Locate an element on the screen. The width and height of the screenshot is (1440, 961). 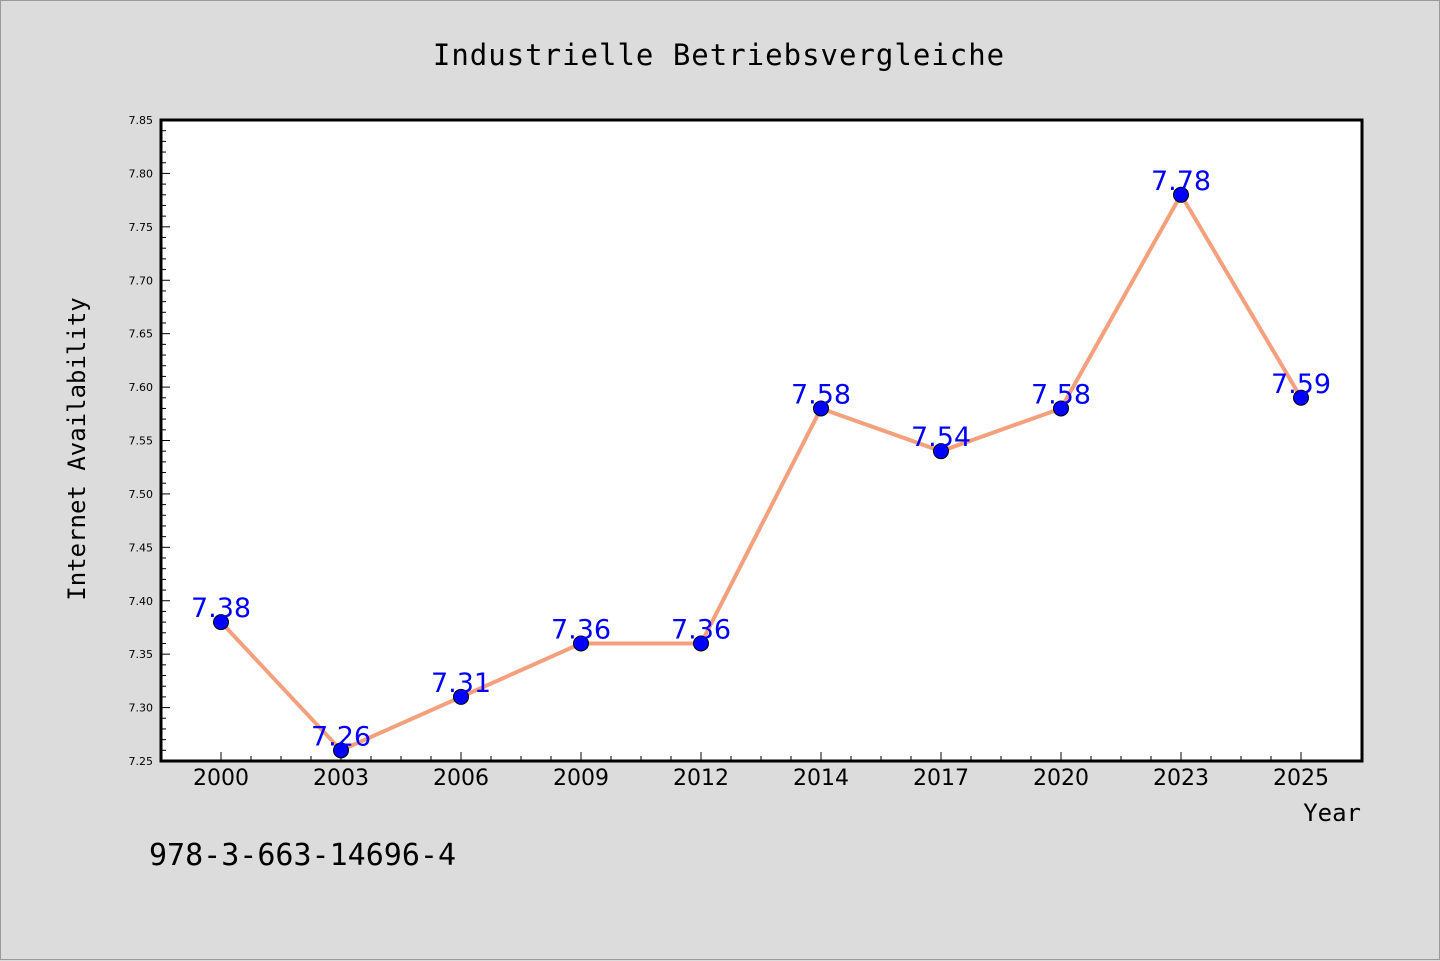
y-tick-label: 7.35 is located at coordinates (141, 654).